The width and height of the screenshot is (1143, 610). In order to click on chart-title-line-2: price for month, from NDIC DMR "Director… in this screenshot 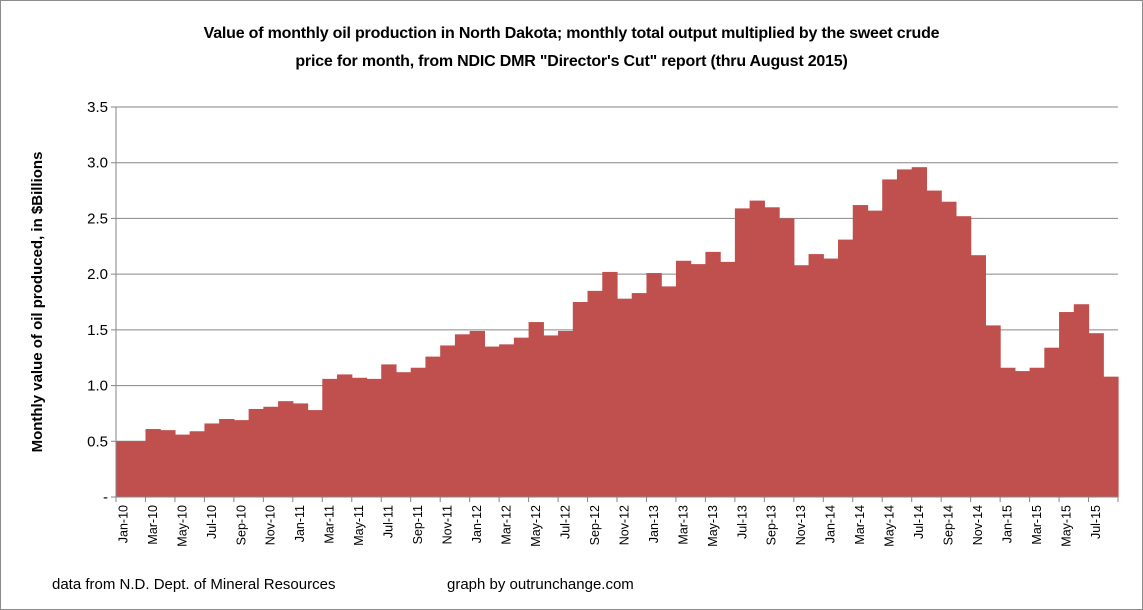, I will do `click(571, 61)`.